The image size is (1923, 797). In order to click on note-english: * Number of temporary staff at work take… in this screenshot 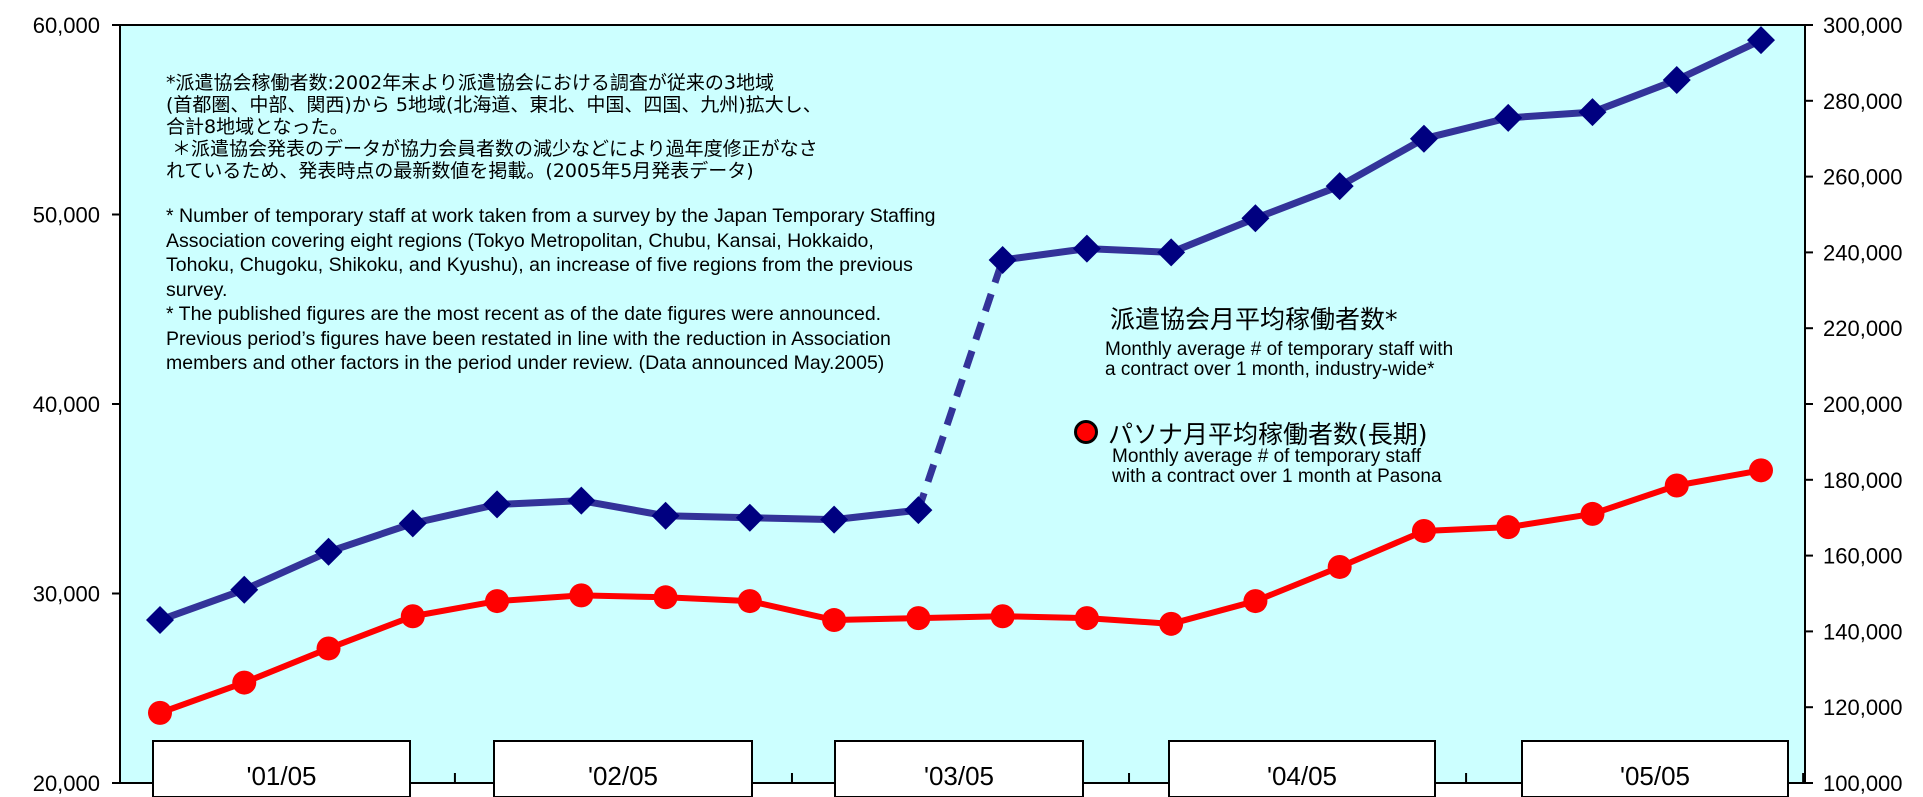, I will do `click(551, 289)`.